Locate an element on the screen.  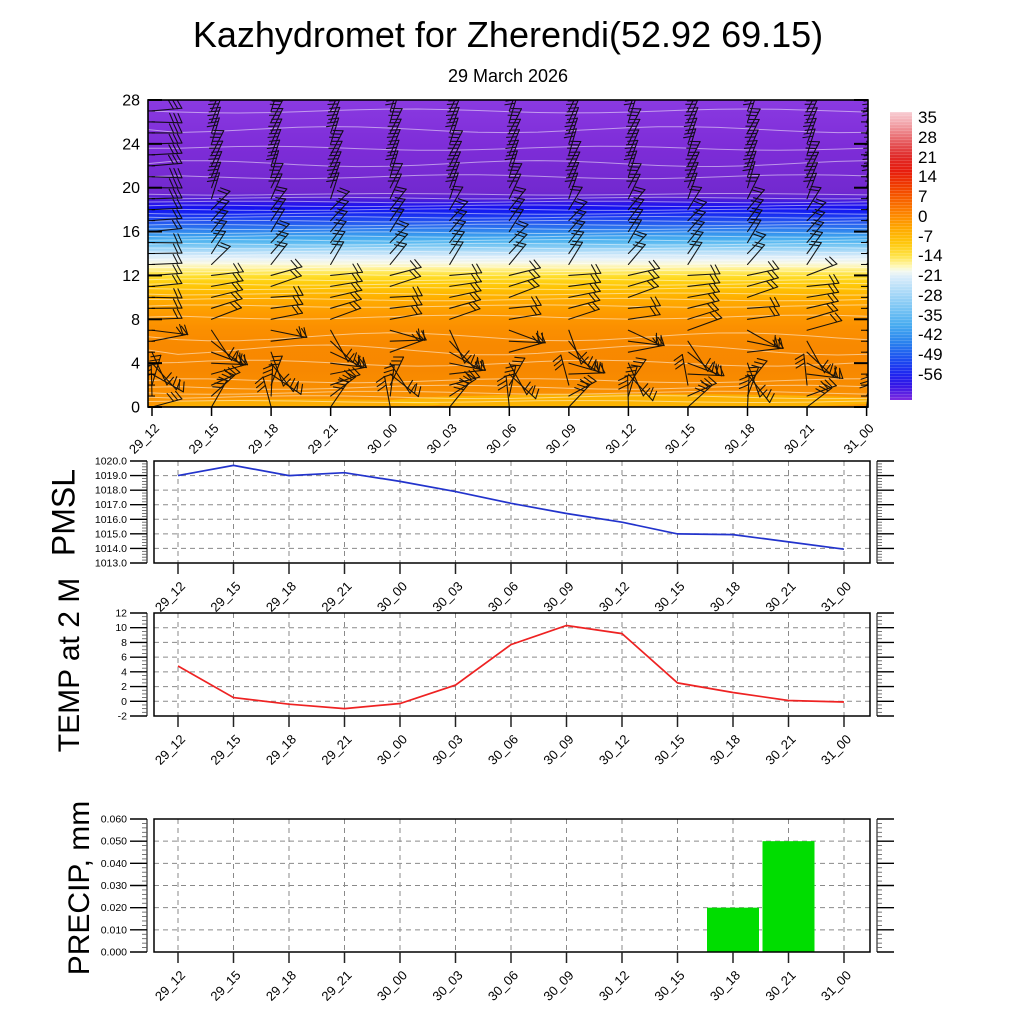
colorbar-tick-label: 7 is located at coordinates (923, 197).